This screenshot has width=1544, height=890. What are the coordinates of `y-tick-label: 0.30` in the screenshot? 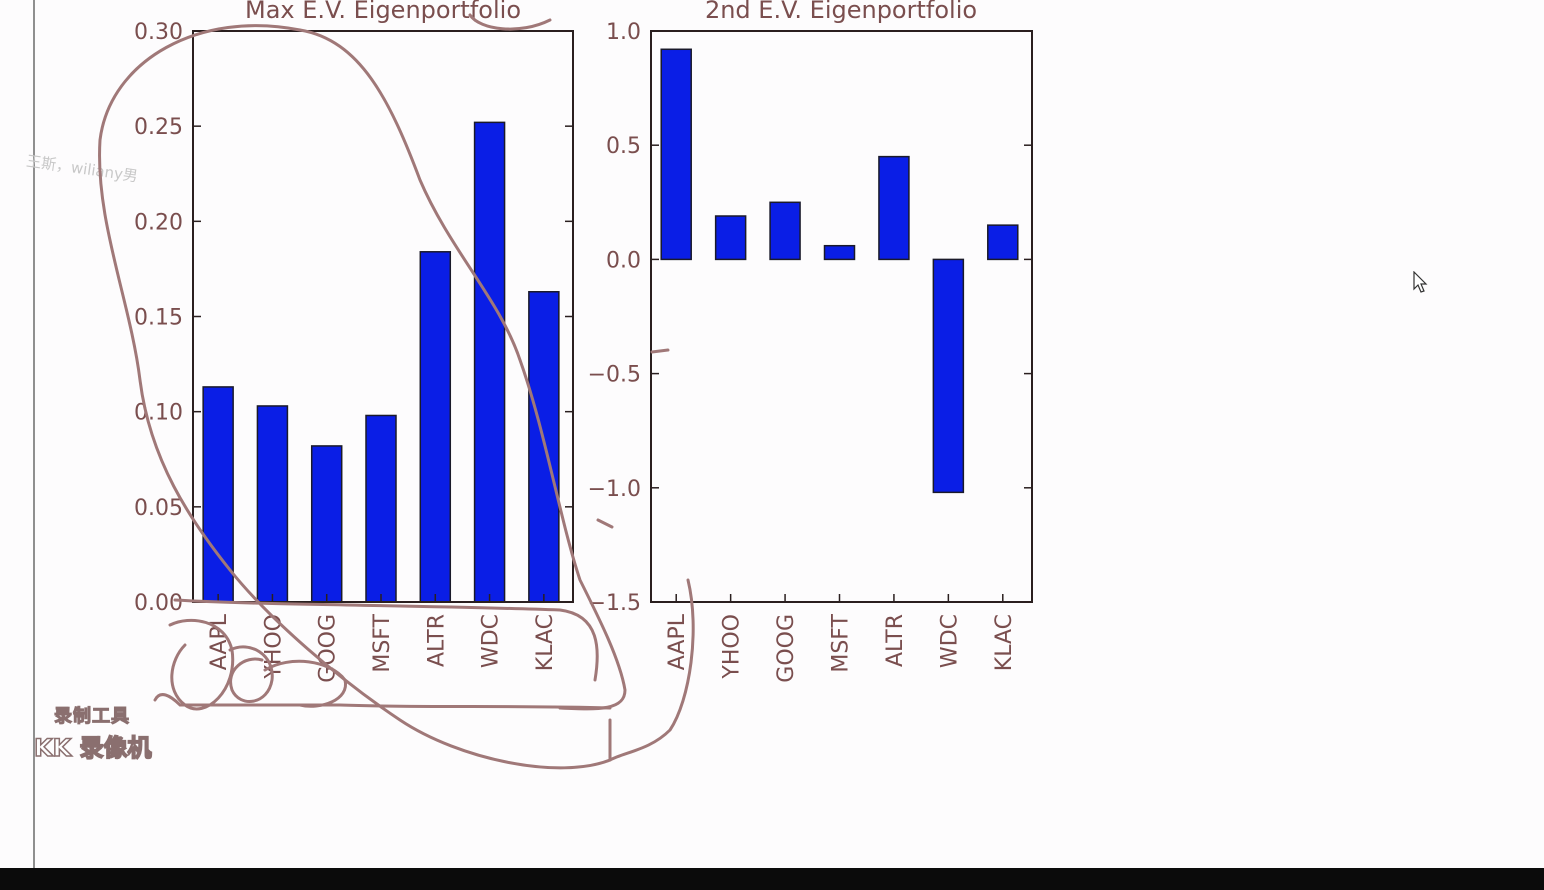 It's located at (158, 32).